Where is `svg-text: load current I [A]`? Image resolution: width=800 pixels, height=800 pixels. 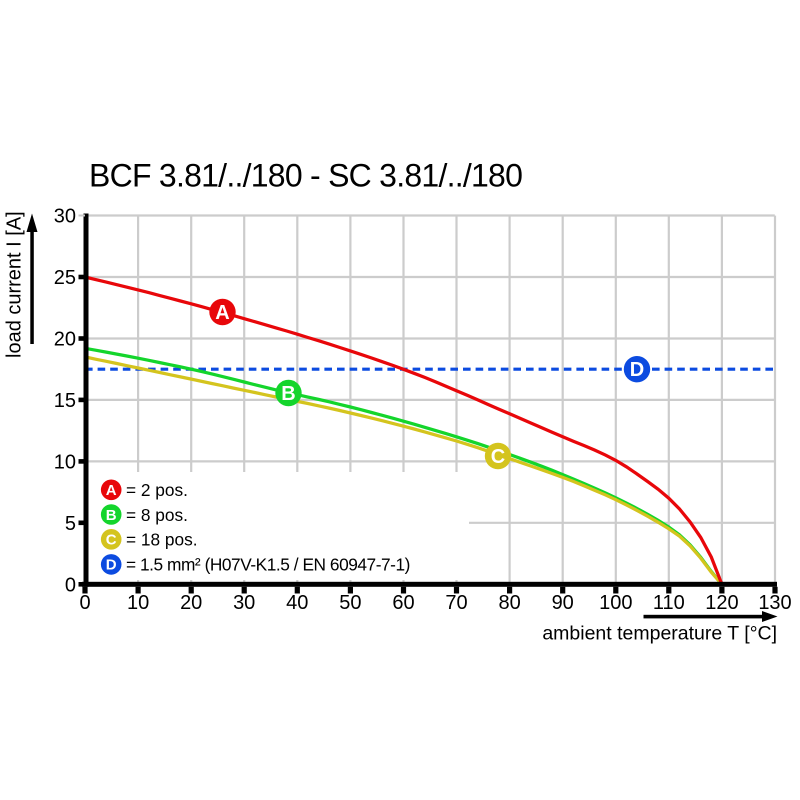 svg-text: load current I [A] is located at coordinates (15, 284).